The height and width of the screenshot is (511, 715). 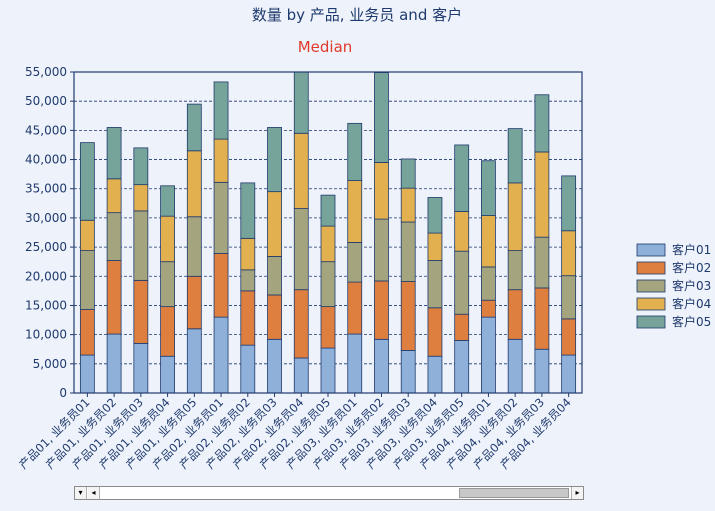 What do you see at coordinates (46, 160) in the screenshot?
I see `y-tick-label: 40,000` at bounding box center [46, 160].